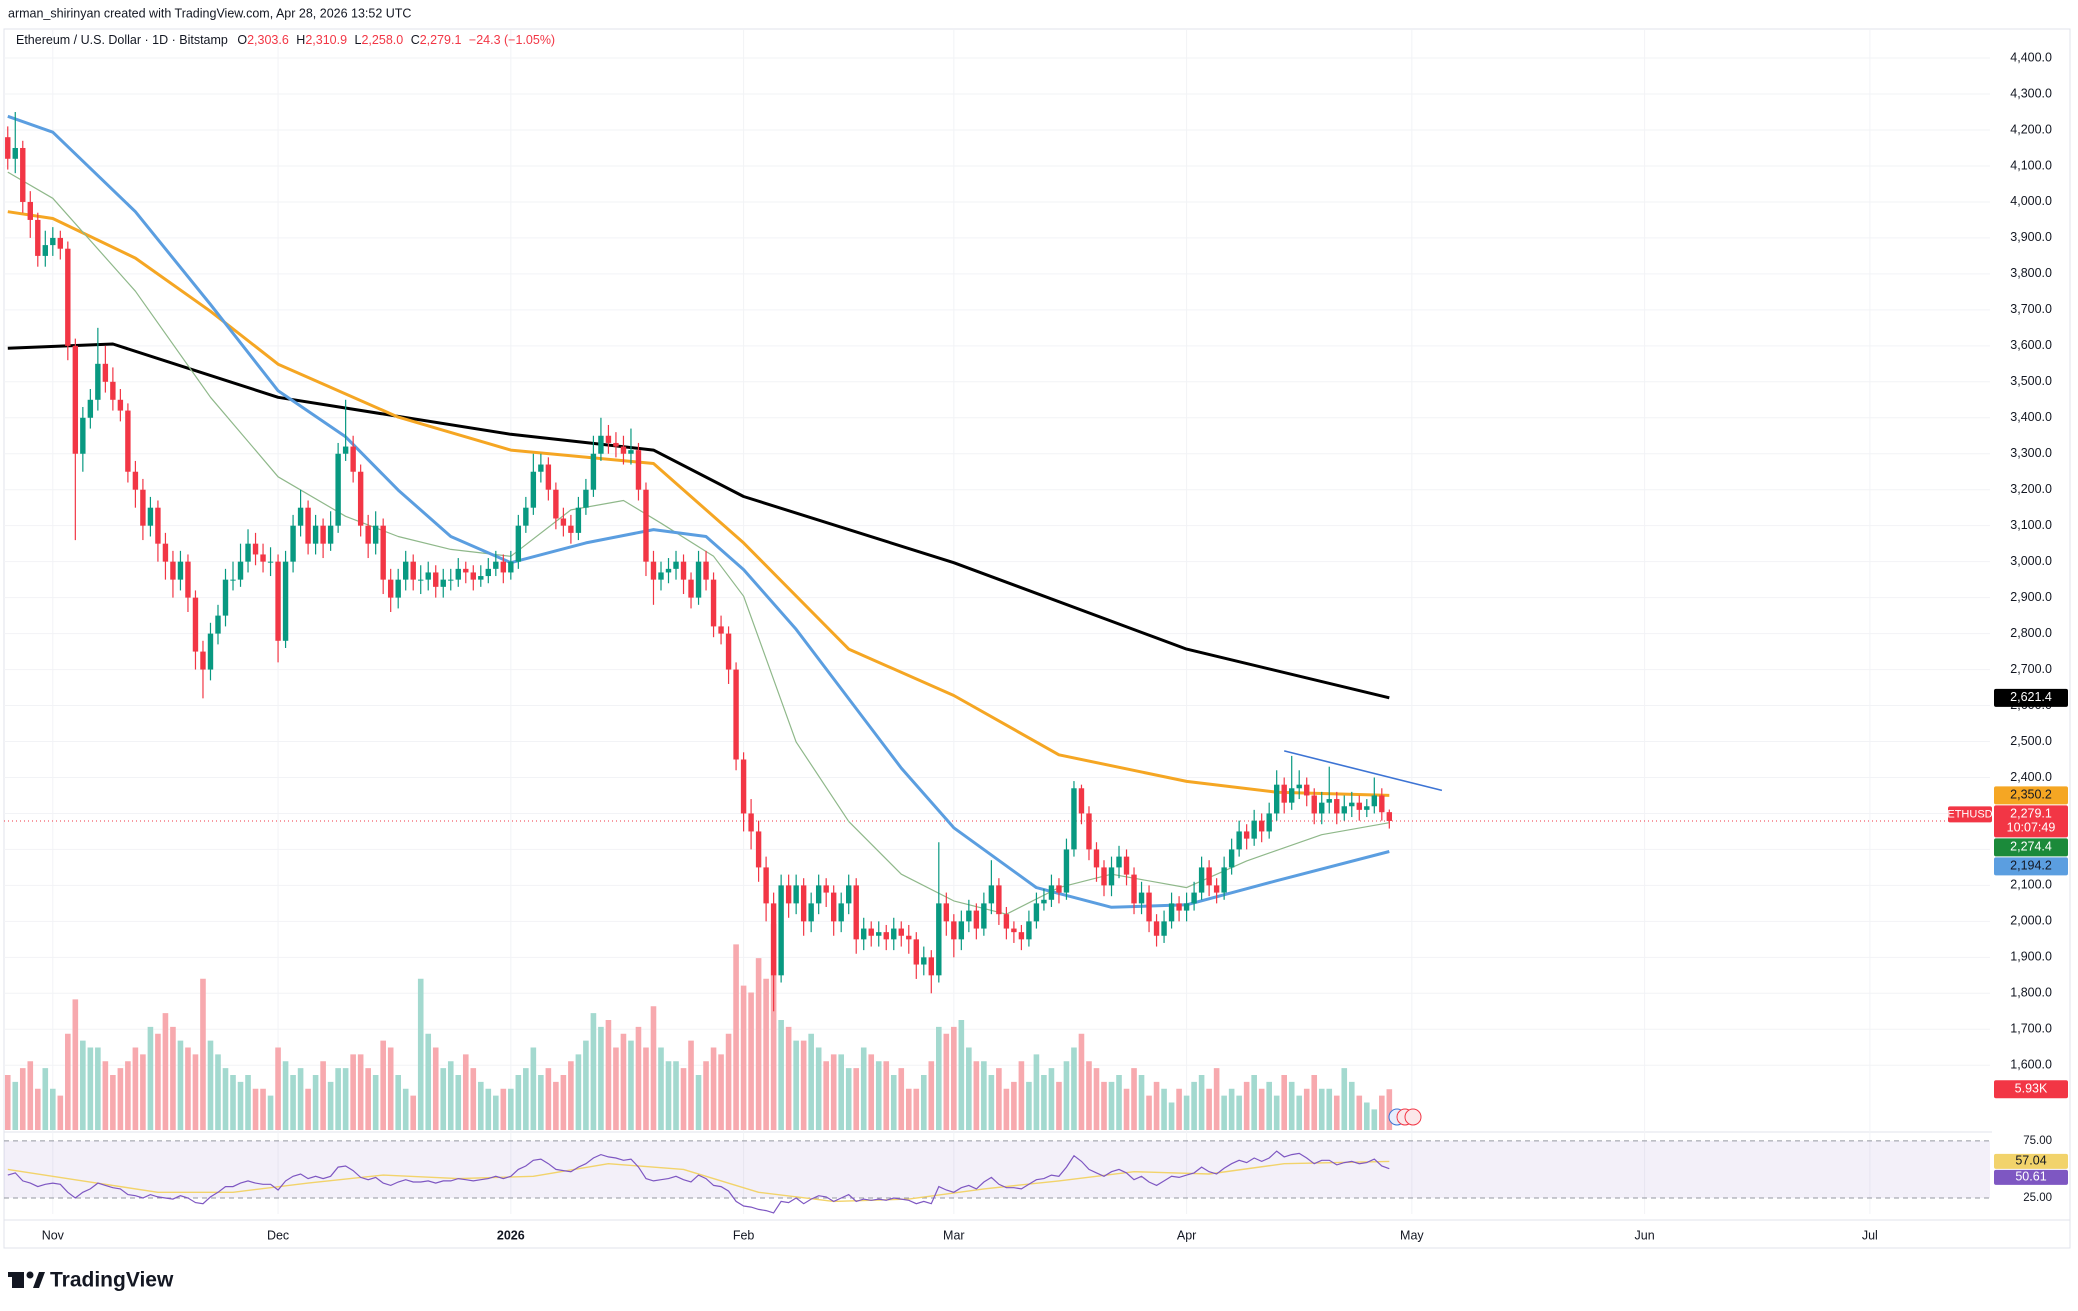 Image resolution: width=2078 pixels, height=1311 pixels. What do you see at coordinates (2031, 866) in the screenshot?
I see `price-label: 2,194.2` at bounding box center [2031, 866].